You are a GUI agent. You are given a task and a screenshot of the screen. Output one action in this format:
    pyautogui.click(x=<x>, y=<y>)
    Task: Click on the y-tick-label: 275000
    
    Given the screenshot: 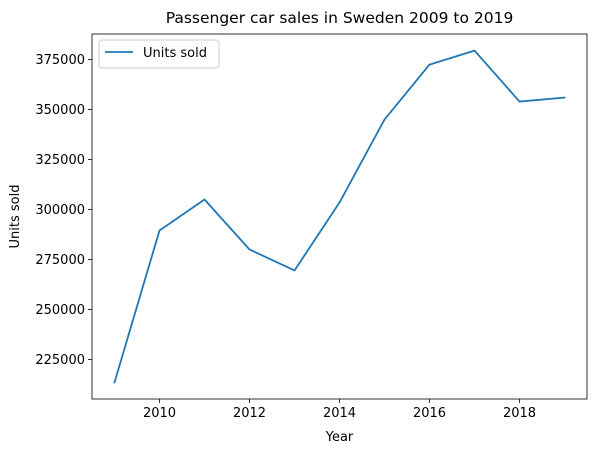 What is the action you would take?
    pyautogui.click(x=60, y=260)
    